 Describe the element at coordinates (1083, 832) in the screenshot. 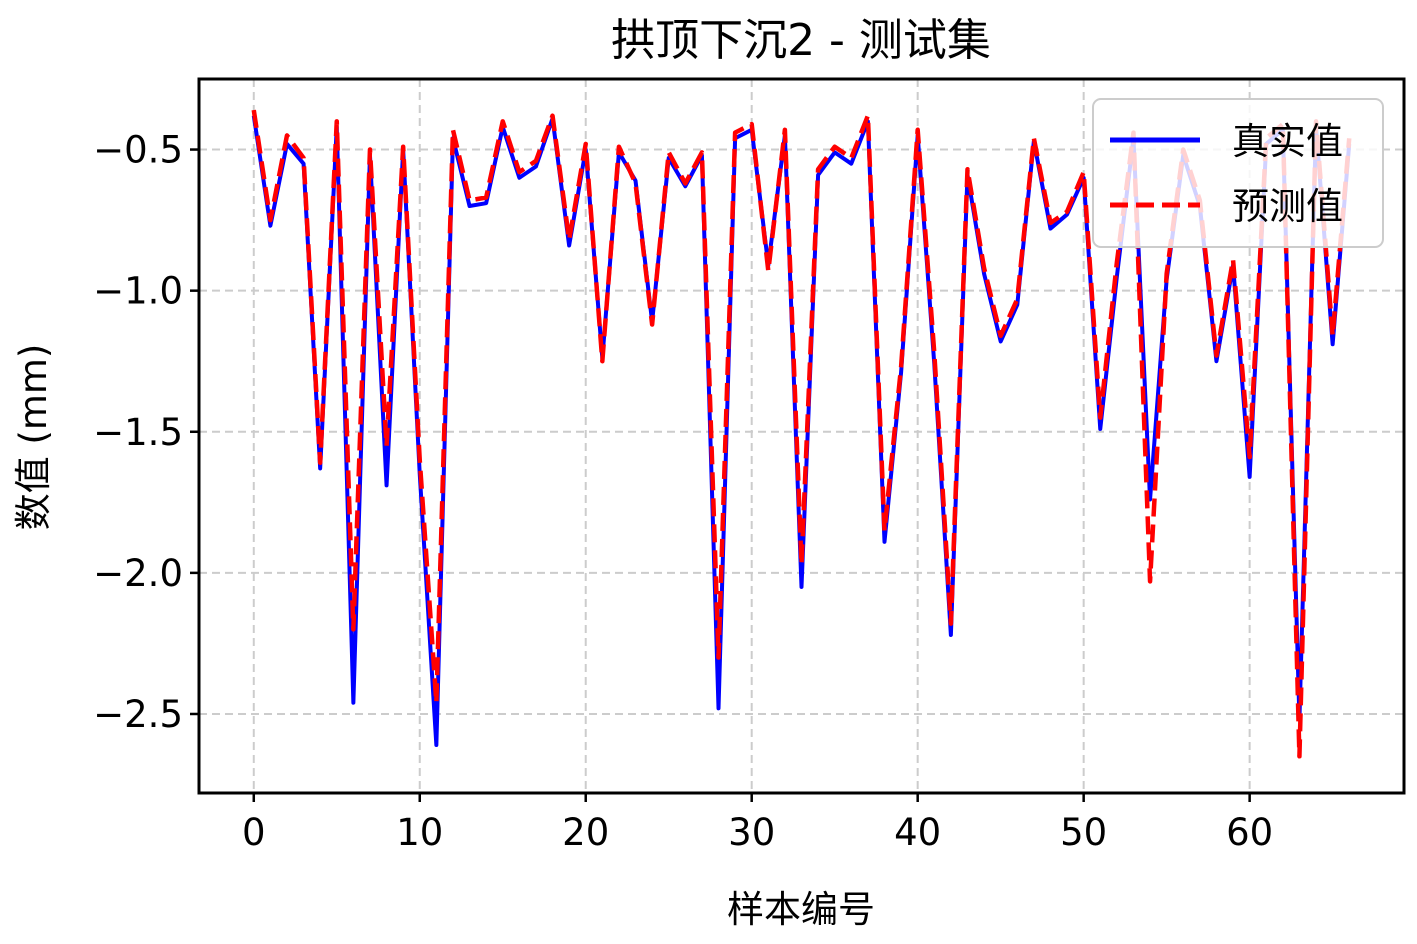

I see `x-tick-label: 50` at that location.